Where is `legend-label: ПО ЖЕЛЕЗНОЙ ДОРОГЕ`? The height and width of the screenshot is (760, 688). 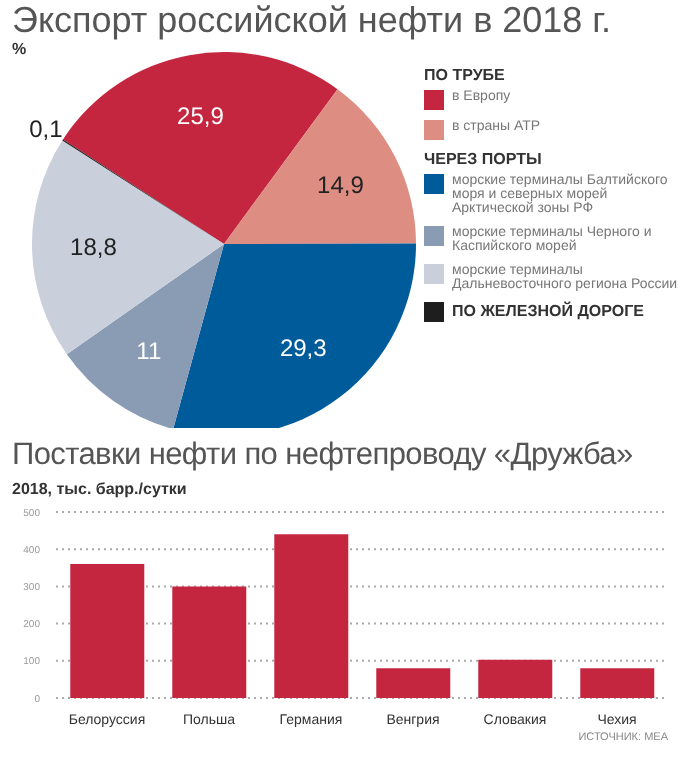
legend-label: ПО ЖЕЛЕЗНОЙ ДОРОГЕ is located at coordinates (548, 311).